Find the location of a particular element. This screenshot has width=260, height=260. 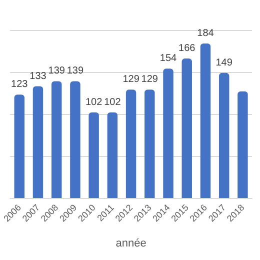

x-axis-title: année is located at coordinates (131, 244).